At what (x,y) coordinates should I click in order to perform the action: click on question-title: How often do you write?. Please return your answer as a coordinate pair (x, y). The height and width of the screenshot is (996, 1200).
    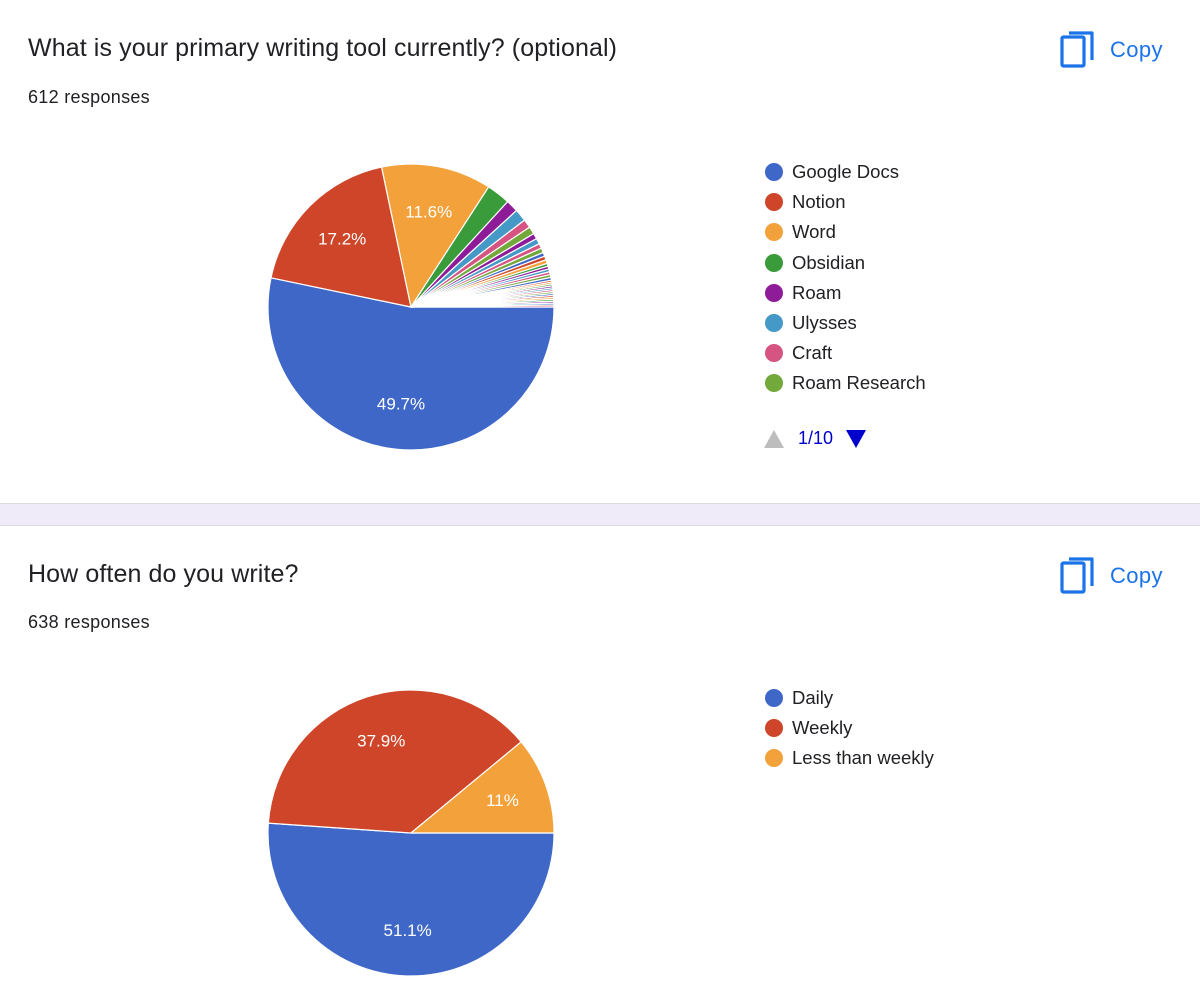
    Looking at the image, I should click on (163, 574).